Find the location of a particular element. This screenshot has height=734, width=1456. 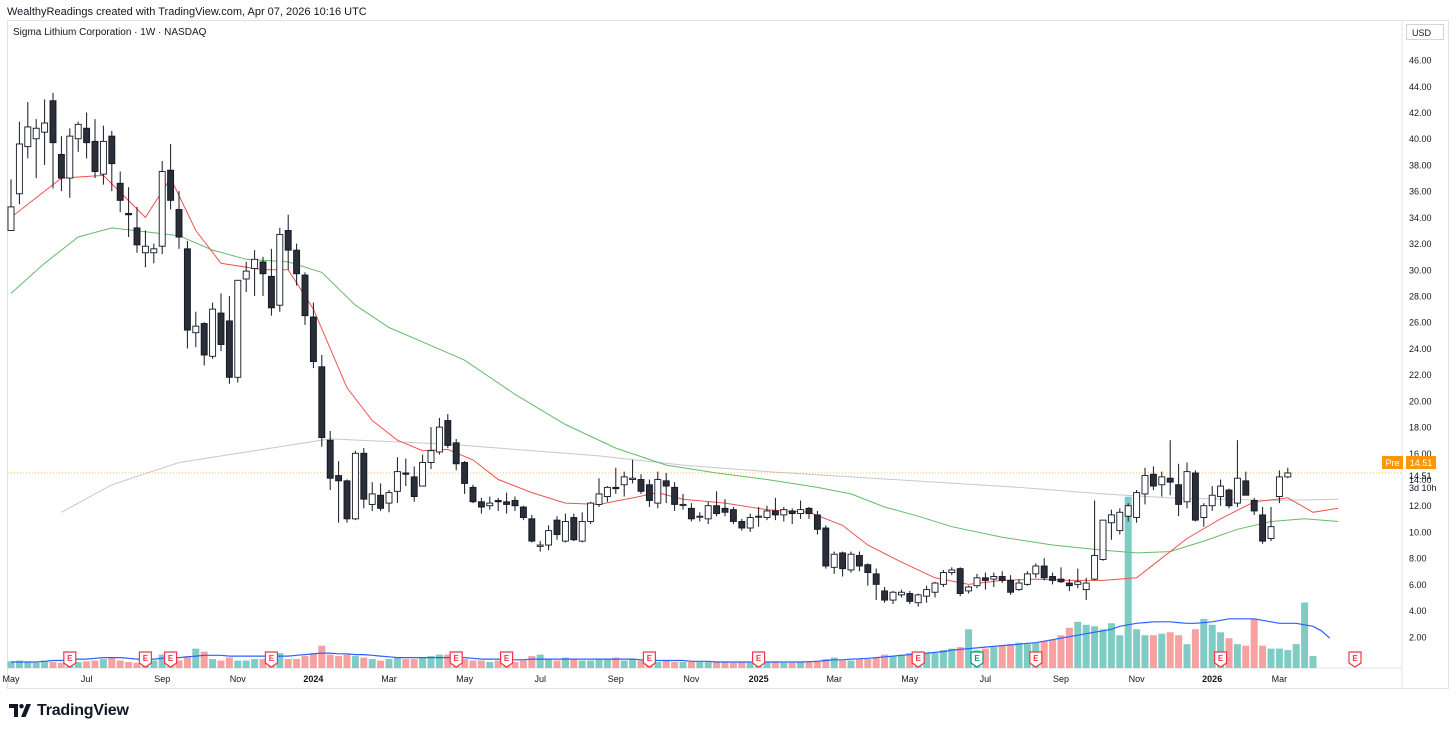

x-tick-label: Jul is located at coordinates (986, 679).